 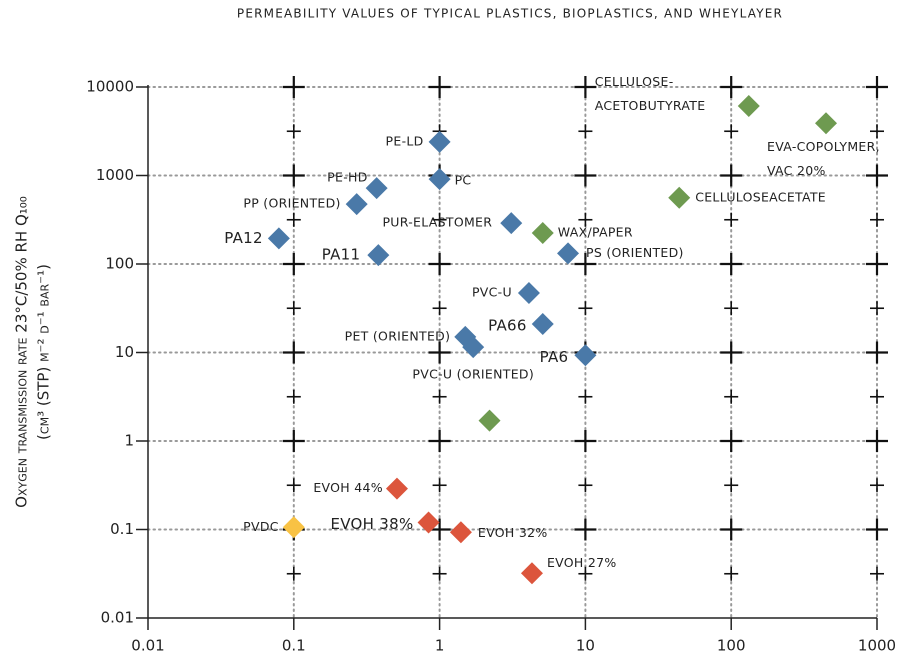 What do you see at coordinates (440, 646) in the screenshot?
I see `x-tick-label: 1` at bounding box center [440, 646].